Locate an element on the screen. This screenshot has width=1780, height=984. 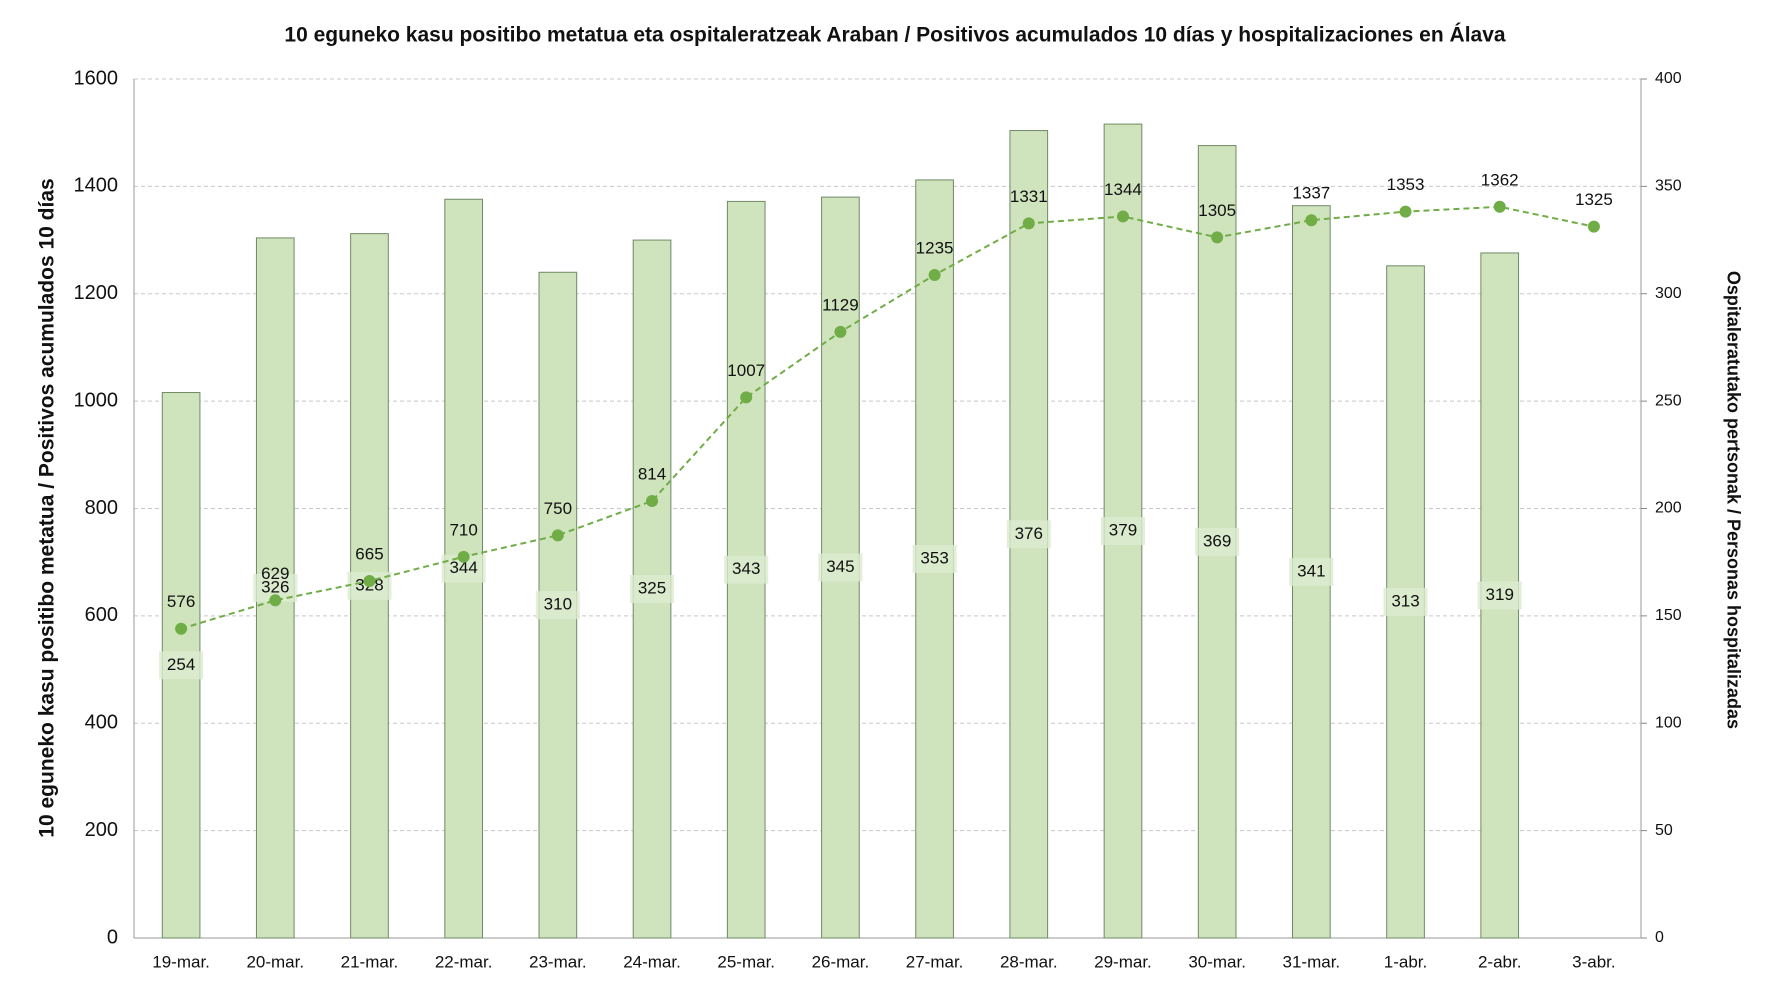
y-tick-label: 1200 is located at coordinates (96, 293).